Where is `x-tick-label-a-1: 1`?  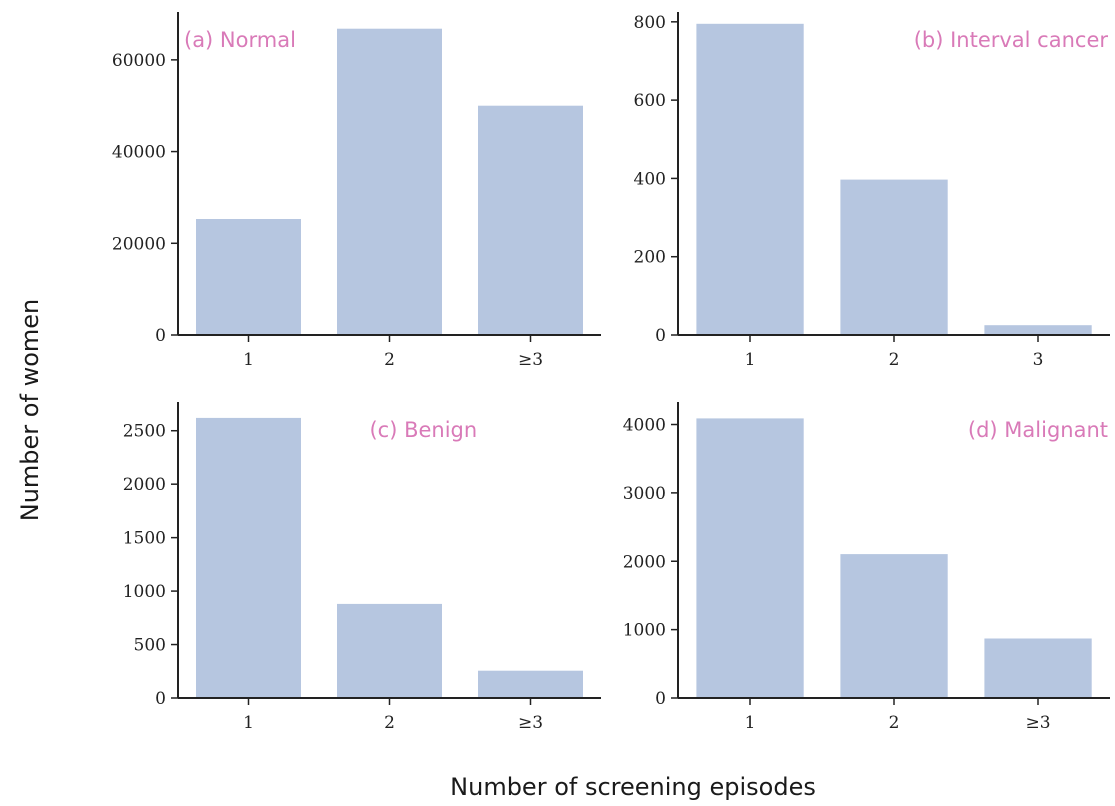
x-tick-label-a-1: 1 is located at coordinates (248, 360).